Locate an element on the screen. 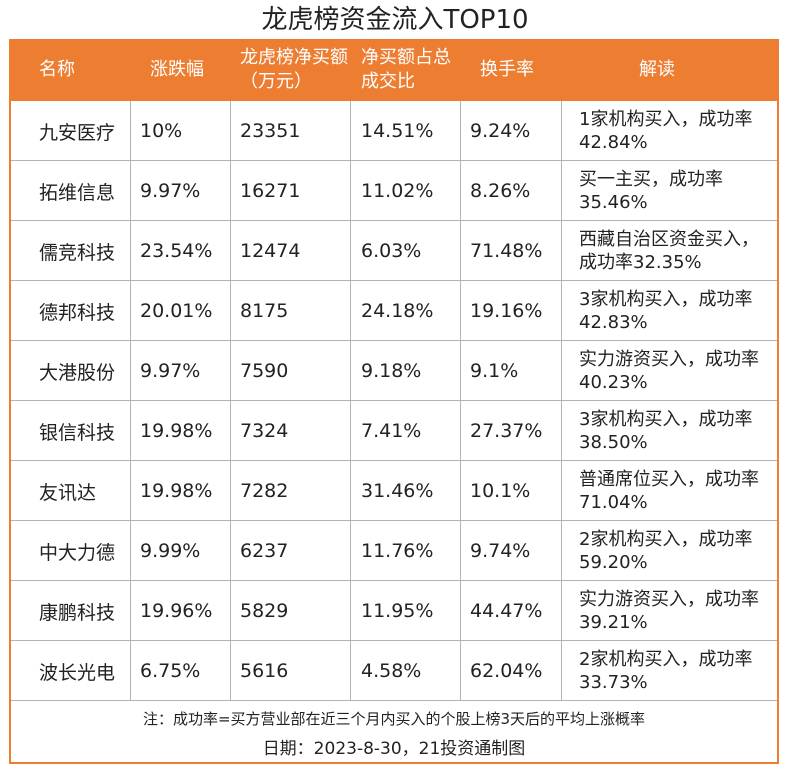 This screenshot has width=790, height=770. cell-turnover: 44.47% is located at coordinates (506, 611).